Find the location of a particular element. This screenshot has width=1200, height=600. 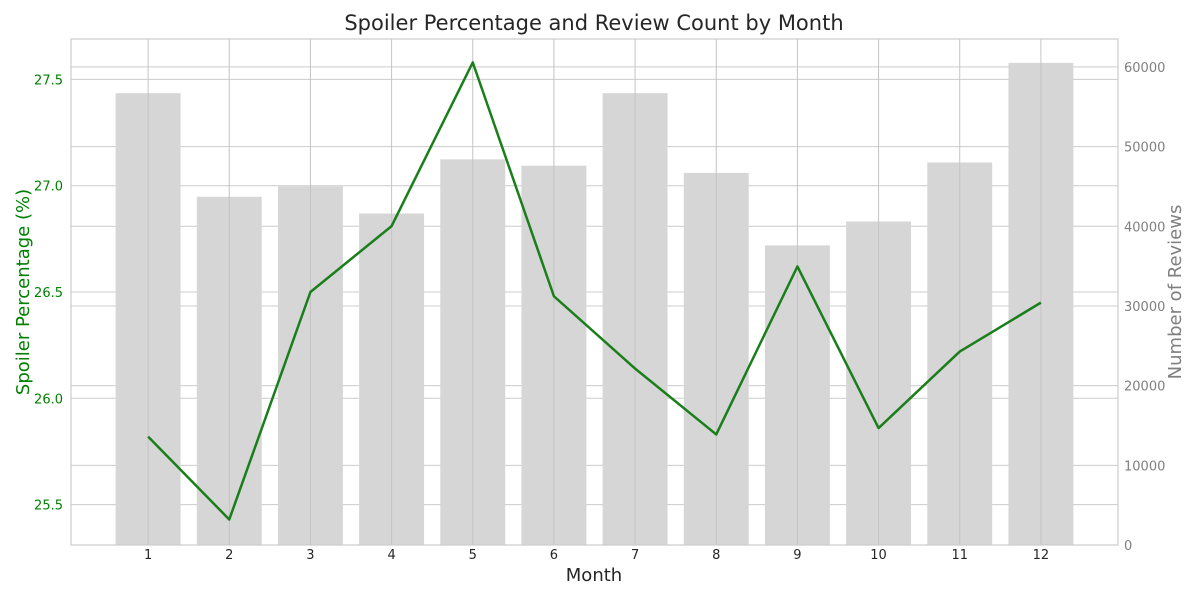

y-right-tick-label: 10000 is located at coordinates (1144, 466).